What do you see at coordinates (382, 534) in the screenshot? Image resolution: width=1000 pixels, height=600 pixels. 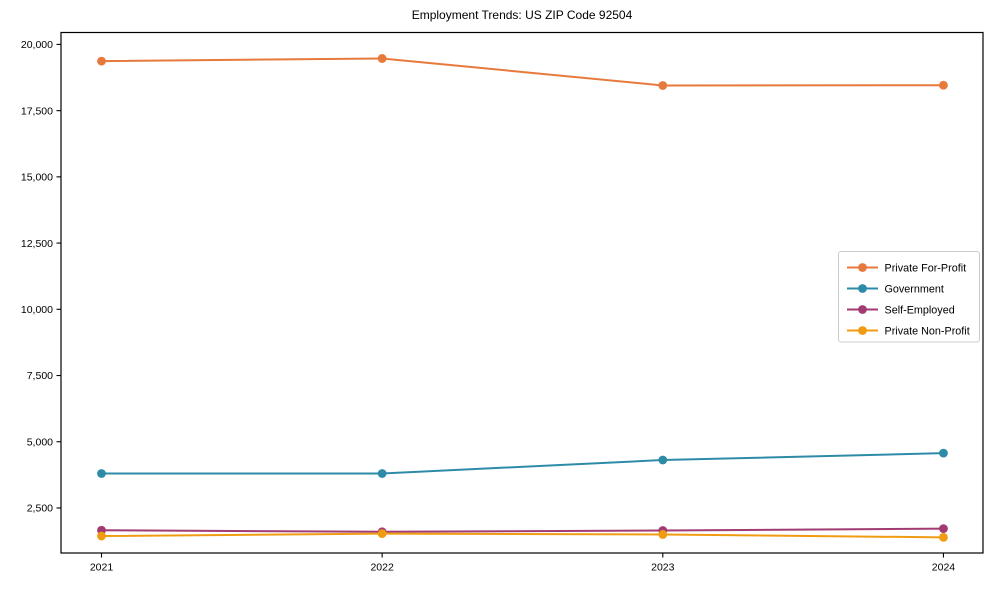 I see `data-point-private-non-profit-2022` at bounding box center [382, 534].